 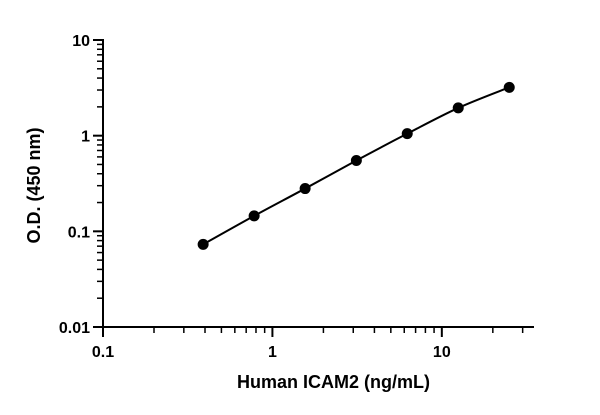 I want to click on y-tick-label: 0.1, so click(x=79, y=232).